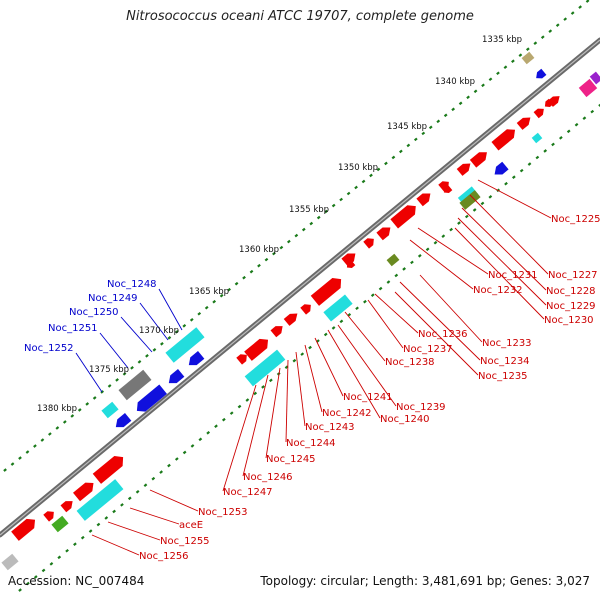 This screenshot has height=600, width=600. What do you see at coordinates (573, 275) in the screenshot?
I see `gene-label: Noc_1227` at bounding box center [573, 275].